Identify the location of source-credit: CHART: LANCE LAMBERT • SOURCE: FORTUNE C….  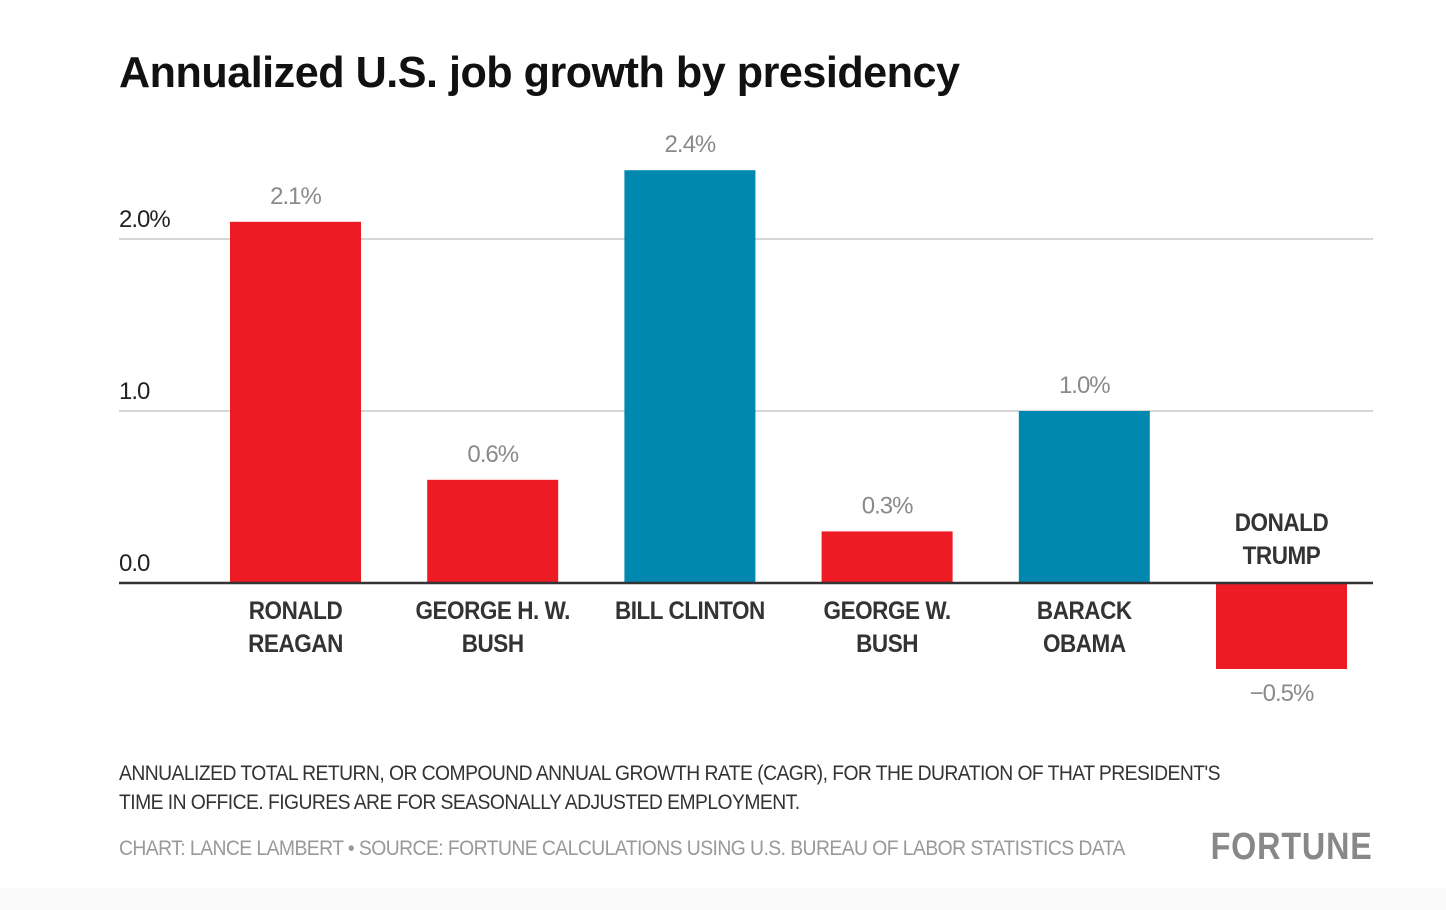
(622, 848).